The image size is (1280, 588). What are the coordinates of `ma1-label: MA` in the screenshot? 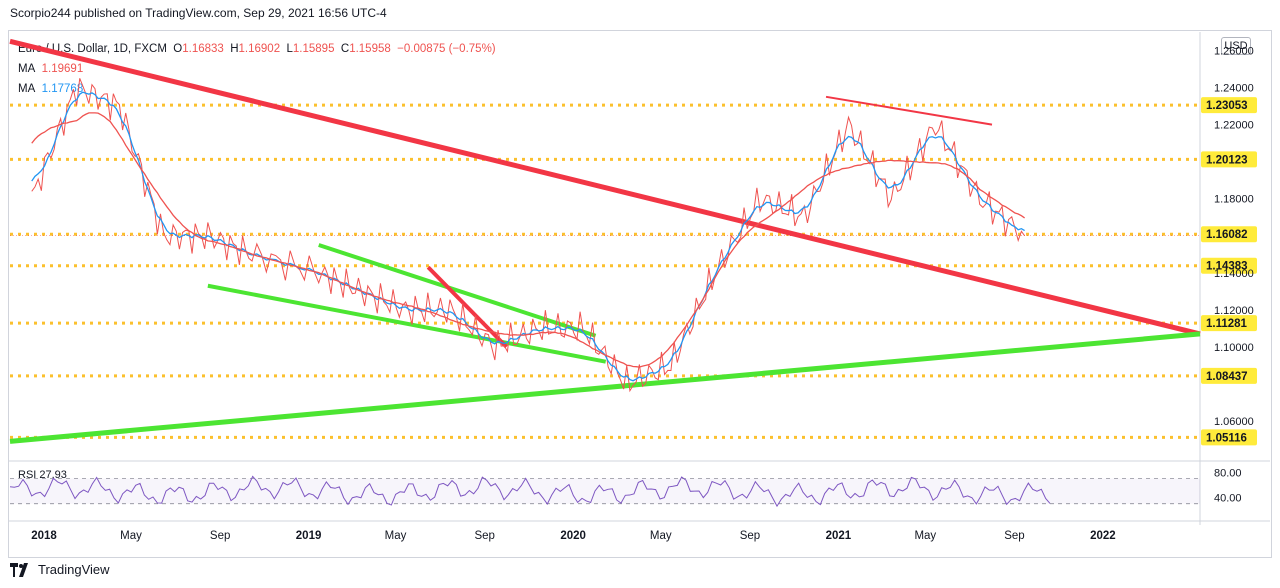 It's located at (27, 69).